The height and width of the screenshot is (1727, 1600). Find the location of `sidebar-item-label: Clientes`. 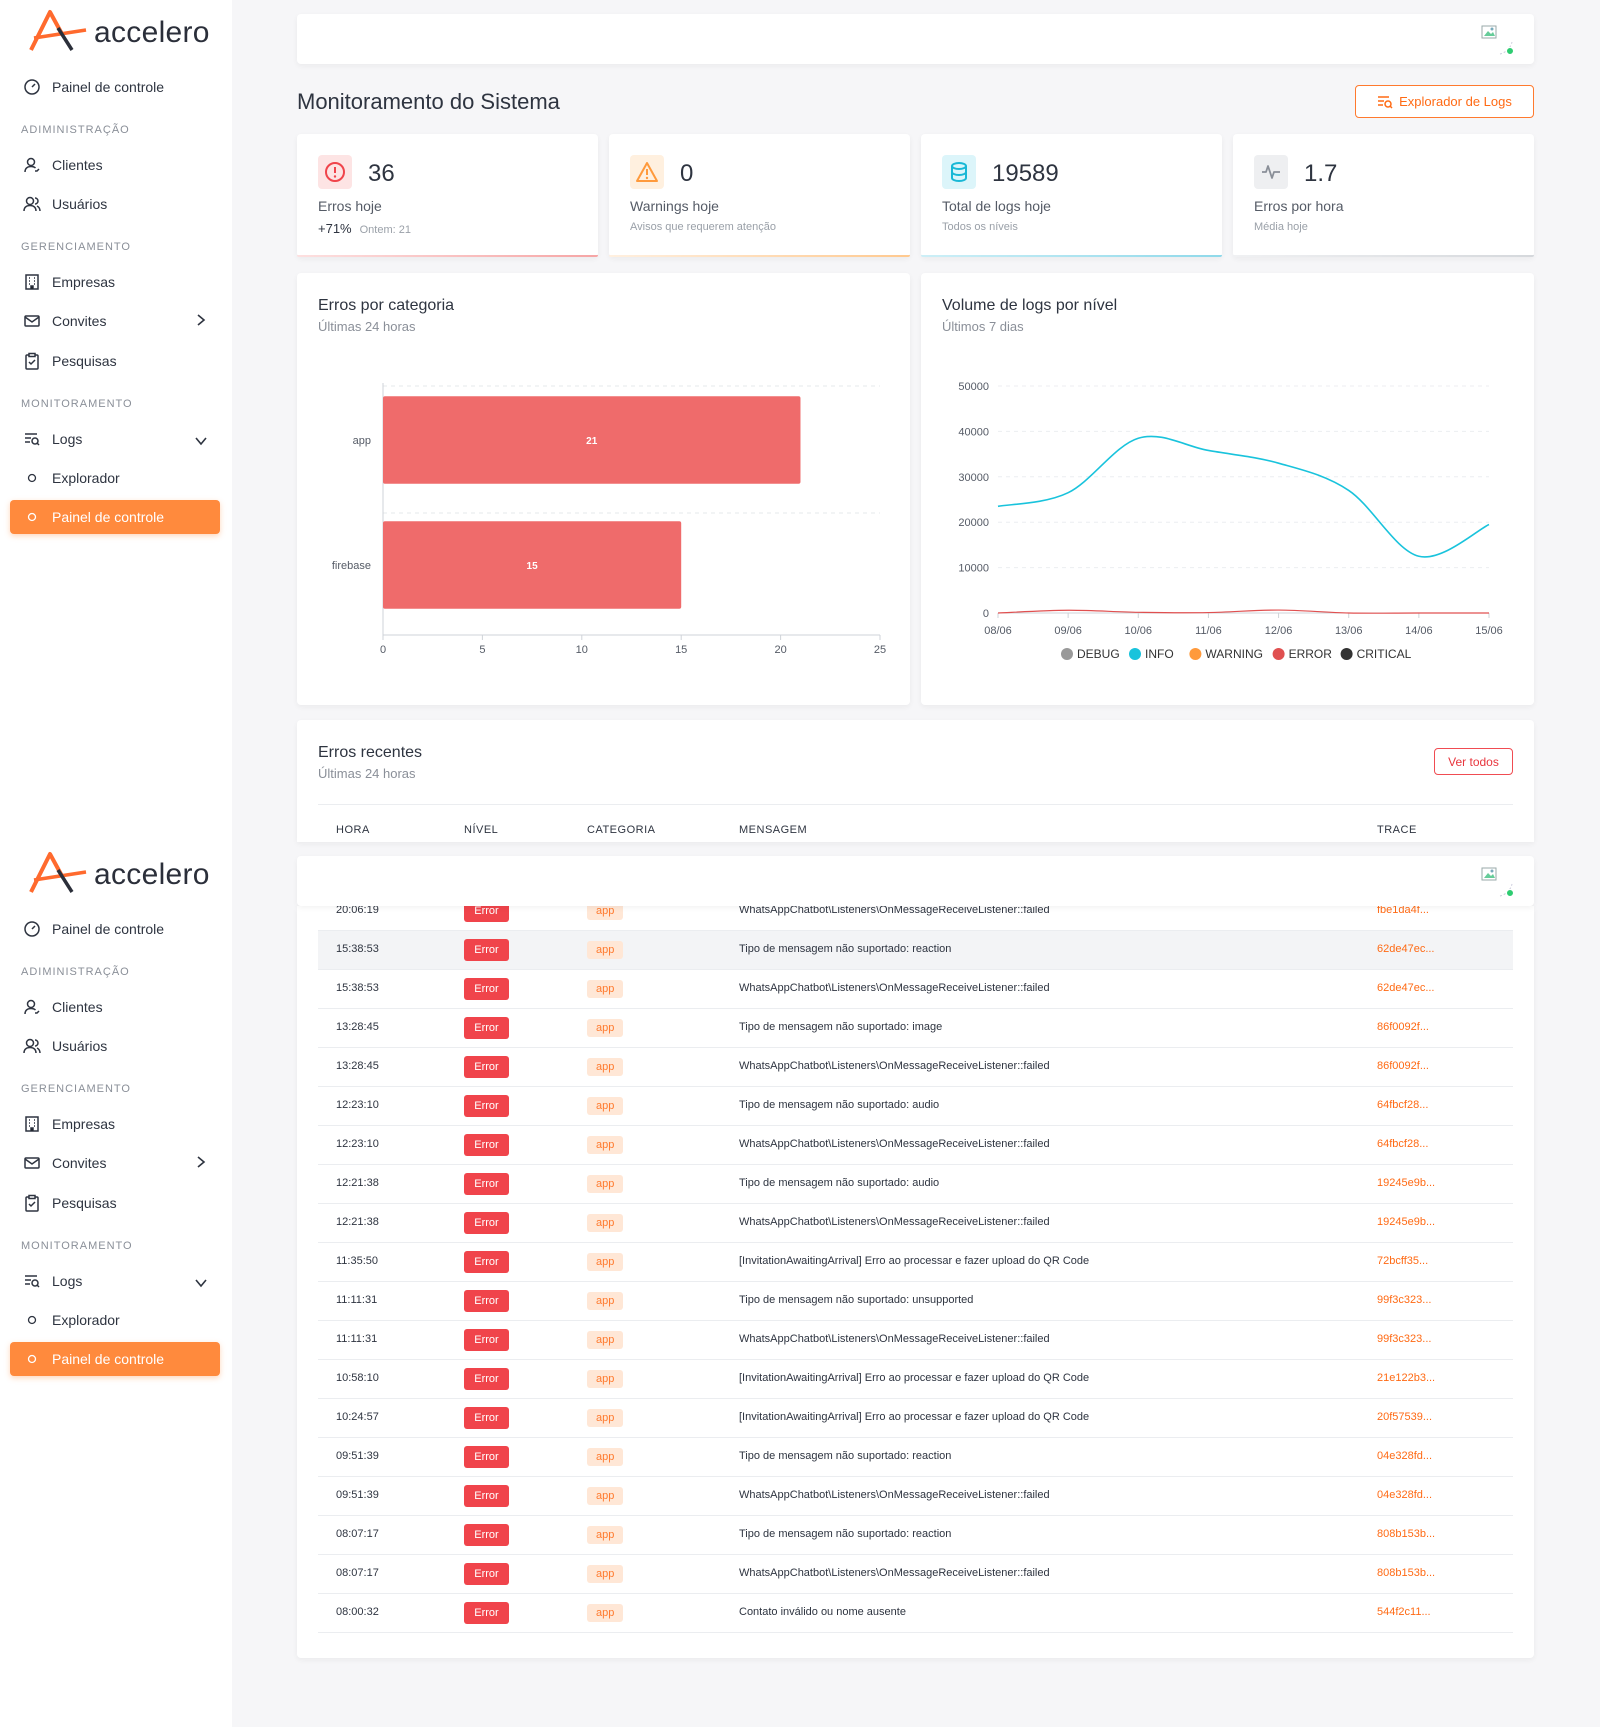

sidebar-item-label: Clientes is located at coordinates (77, 165).